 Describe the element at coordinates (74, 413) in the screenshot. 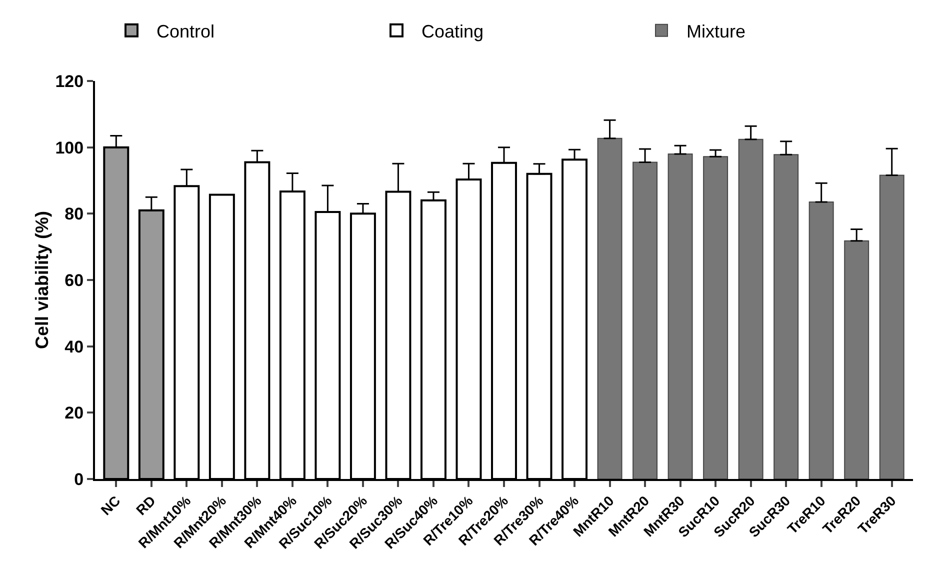

I see `y-tick-label: 20` at that location.